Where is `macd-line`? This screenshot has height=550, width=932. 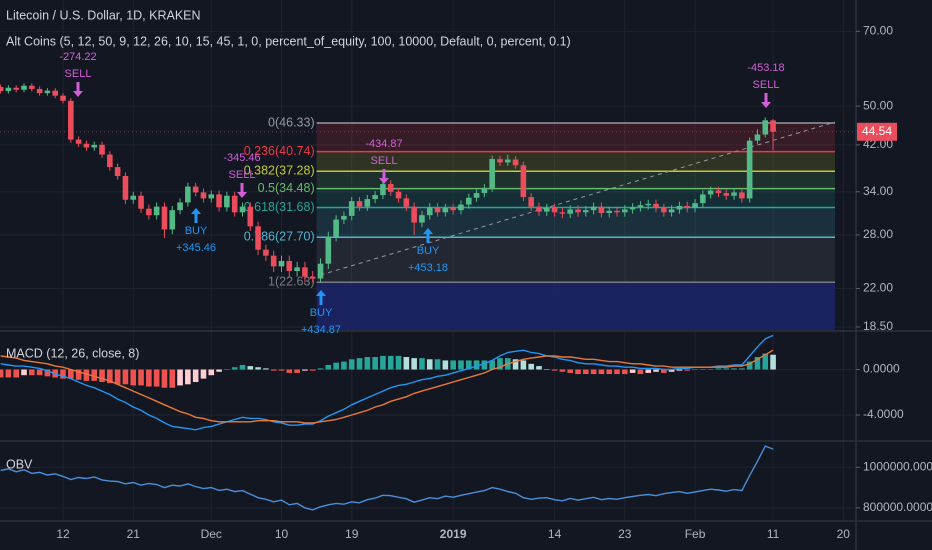 macd-line is located at coordinates (387, 386).